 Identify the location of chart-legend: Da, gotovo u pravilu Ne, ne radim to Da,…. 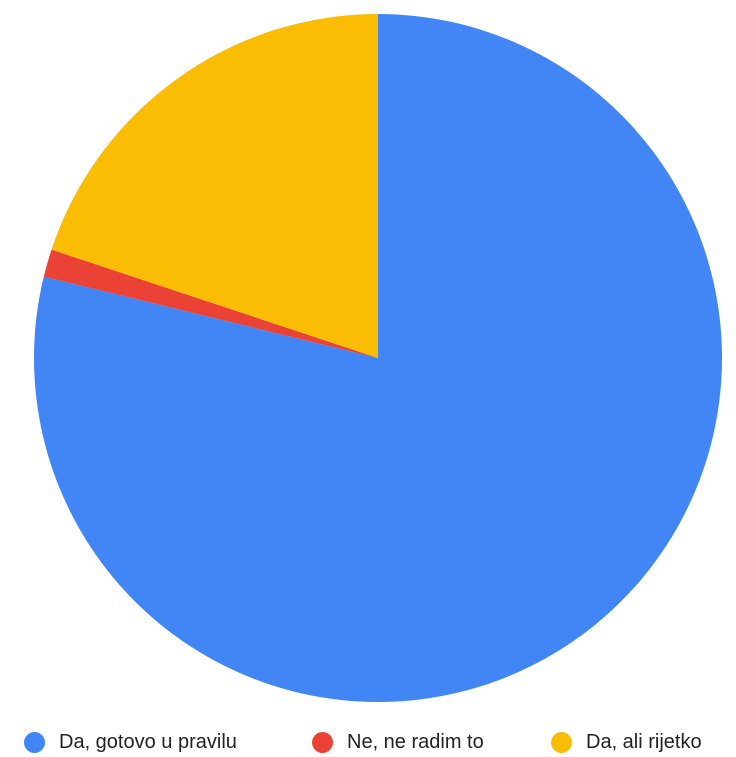
(368, 742).